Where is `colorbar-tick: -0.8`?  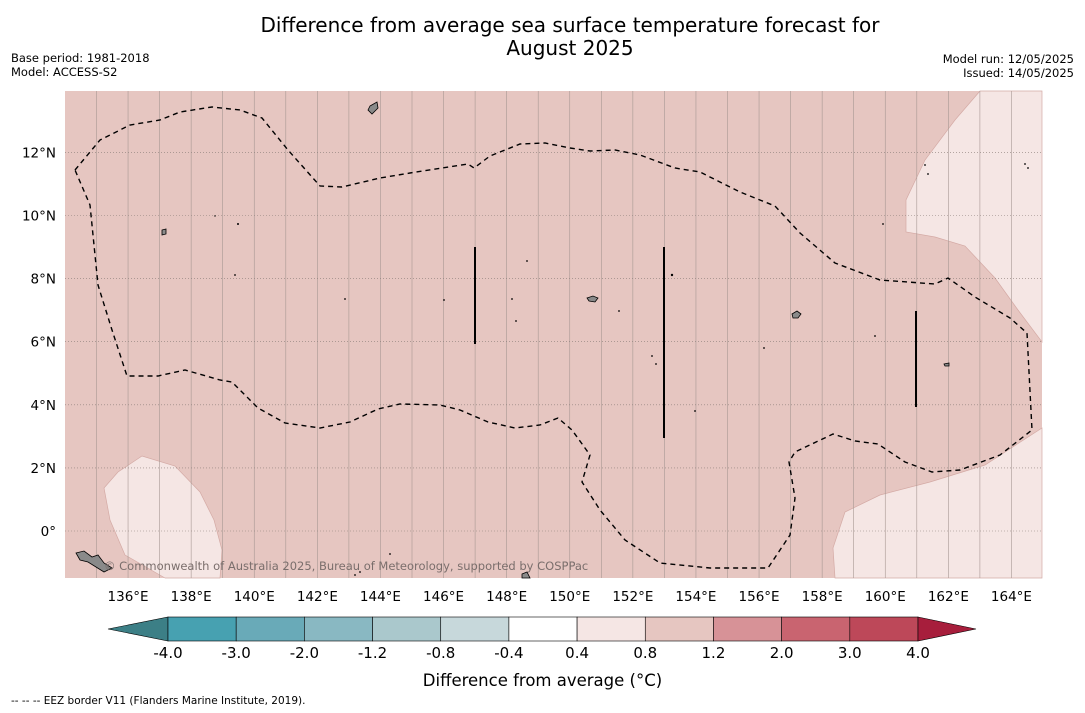
colorbar-tick: -0.8 is located at coordinates (440, 653).